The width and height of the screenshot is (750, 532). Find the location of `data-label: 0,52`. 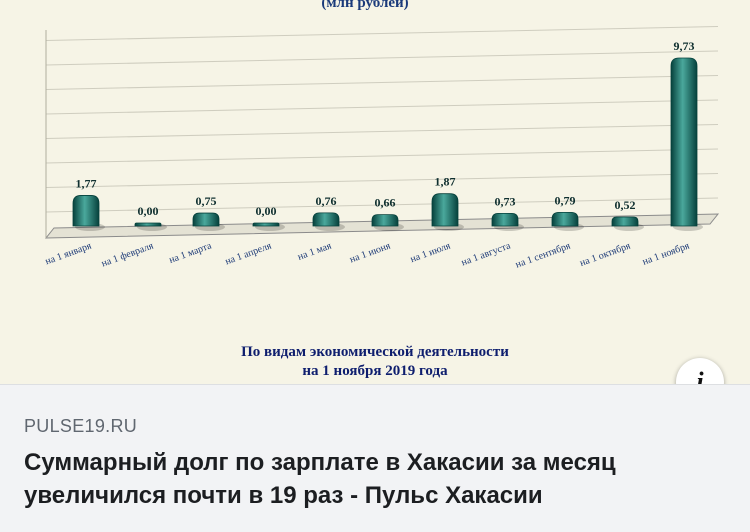

data-label: 0,52 is located at coordinates (625, 205).